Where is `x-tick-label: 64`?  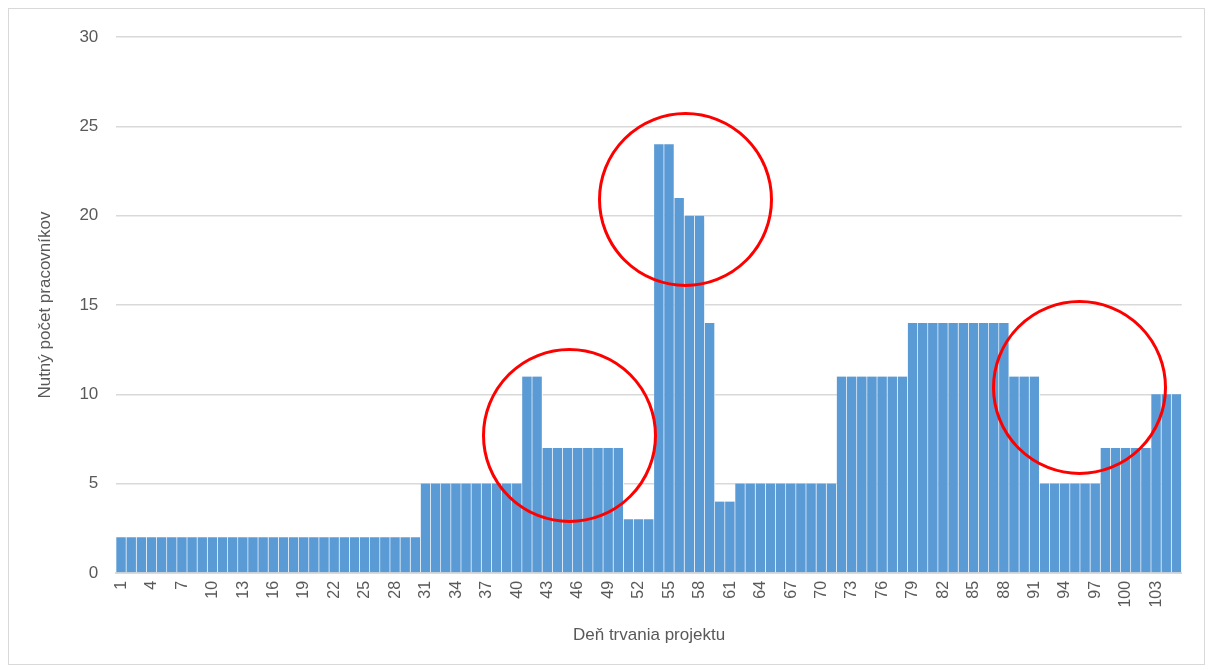 x-tick-label: 64 is located at coordinates (760, 589).